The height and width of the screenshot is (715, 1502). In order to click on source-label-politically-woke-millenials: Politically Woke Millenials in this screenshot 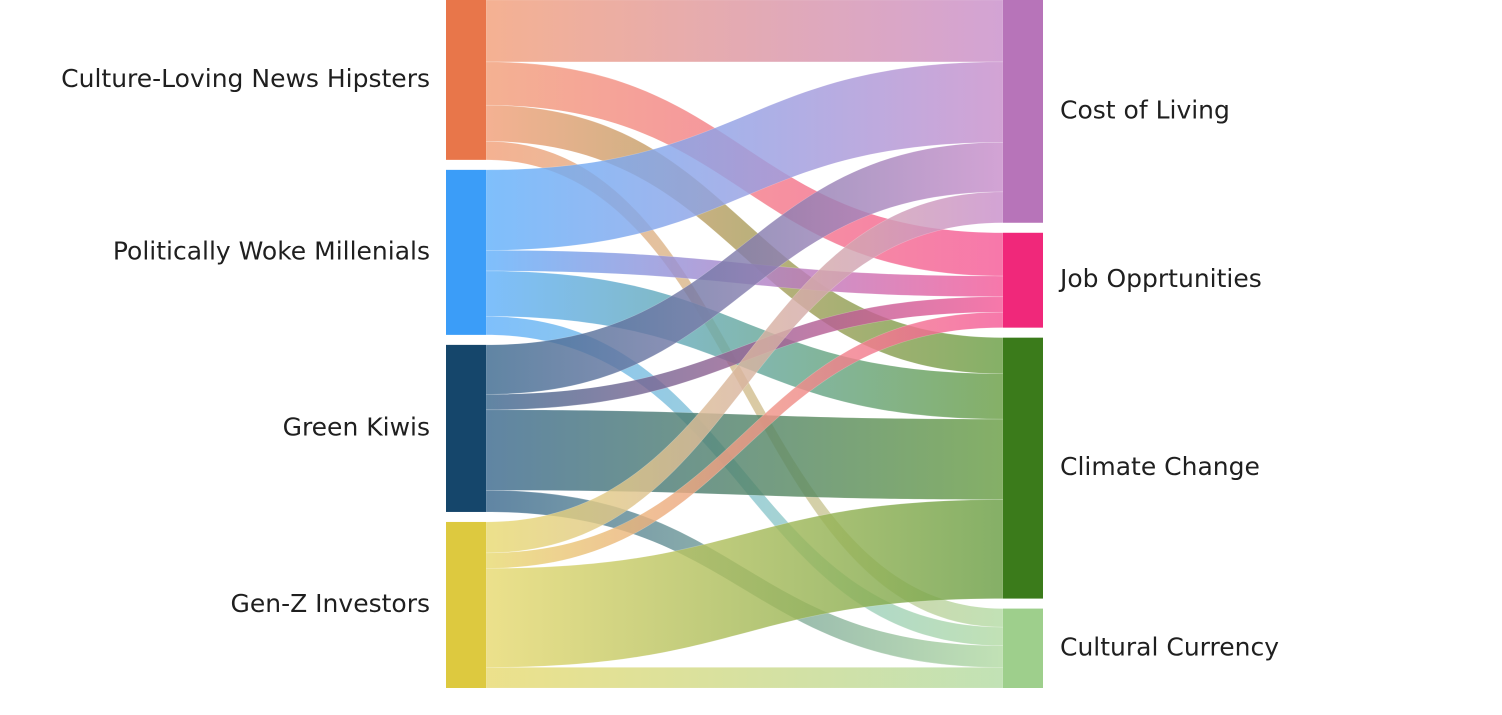, I will do `click(271, 250)`.